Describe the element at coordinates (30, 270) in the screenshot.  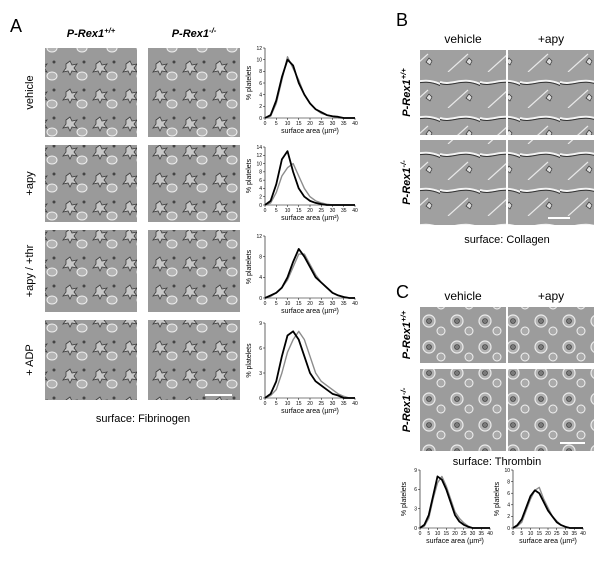
I see `row-label: +apy / +thr` at that location.